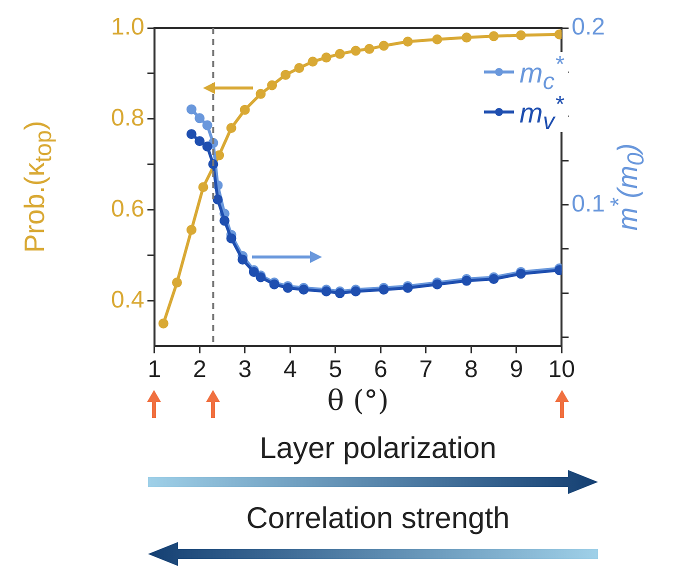  What do you see at coordinates (561, 370) in the screenshot?
I see `x-tick-label: 10` at bounding box center [561, 370].